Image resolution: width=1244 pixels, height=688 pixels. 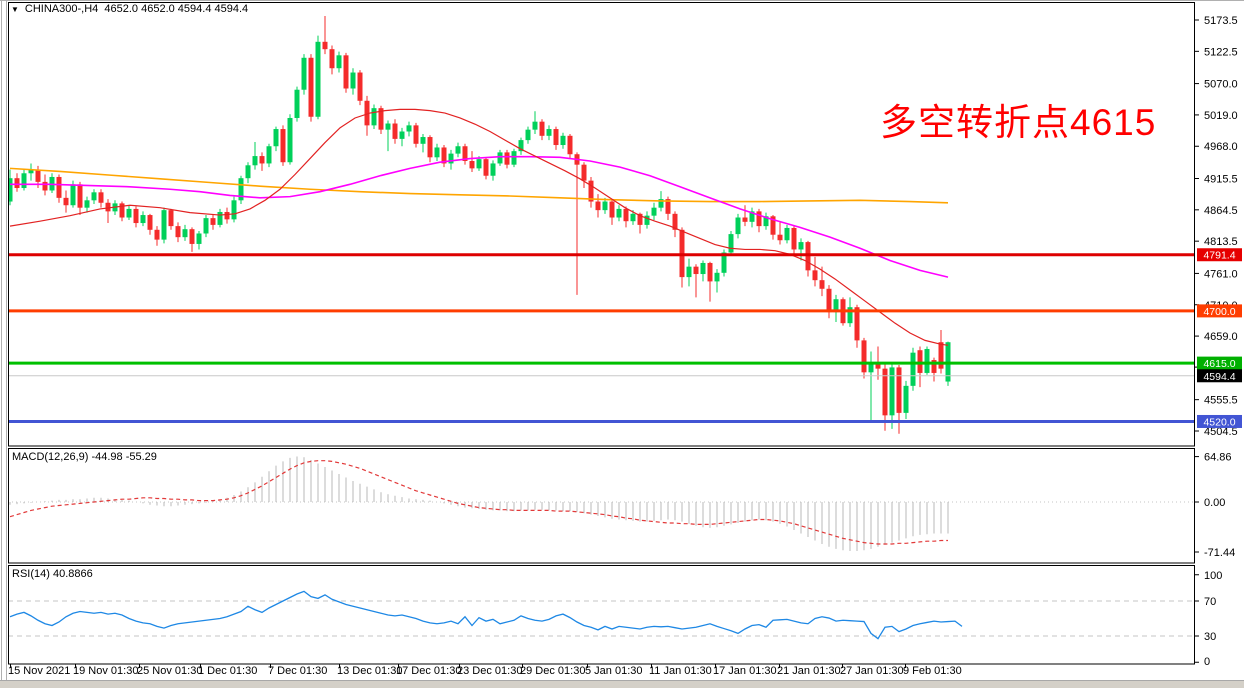 I want to click on time-tick-label: 11 Jan 01:30, so click(x=680, y=671).